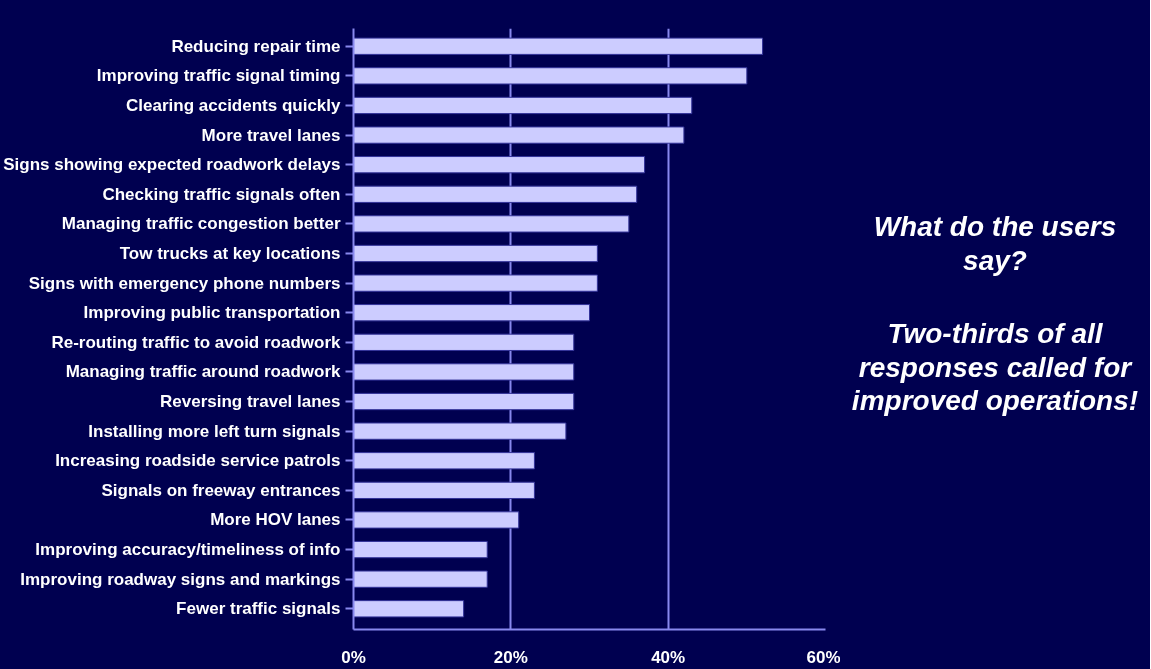 Image resolution: width=1151 pixels, height=669 pixels. Describe the element at coordinates (218, 76) in the screenshot. I see `y-tick-label: Improving traffic signal timing` at that location.